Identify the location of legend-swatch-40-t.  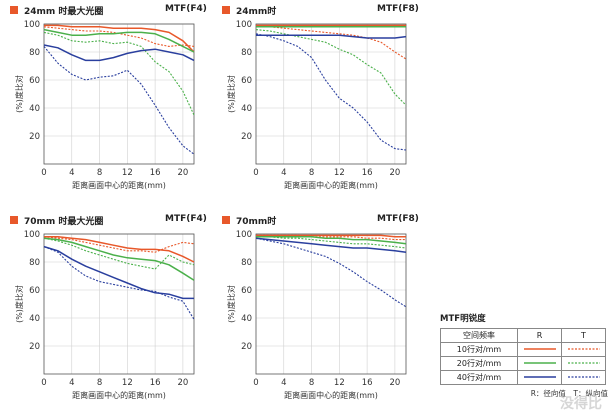
(583, 377).